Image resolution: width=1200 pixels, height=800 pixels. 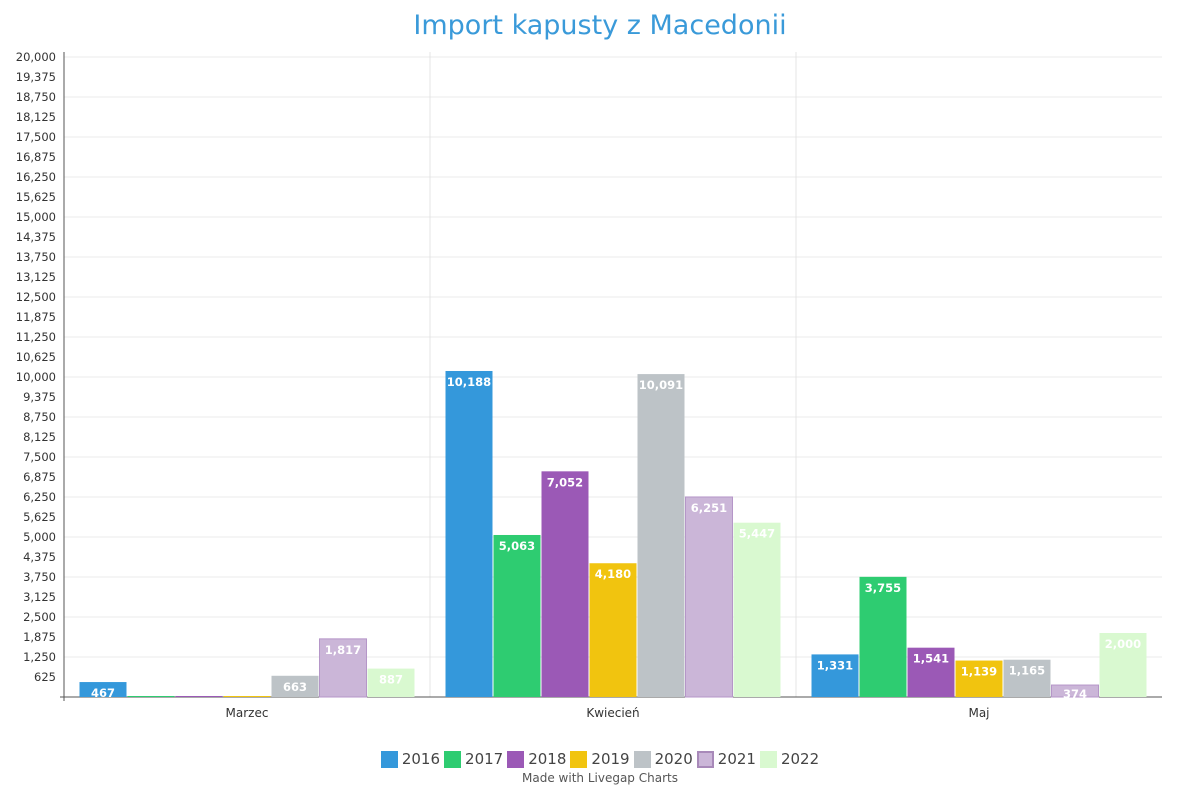 I want to click on legend-item-2017: 2017, so click(x=473, y=759).